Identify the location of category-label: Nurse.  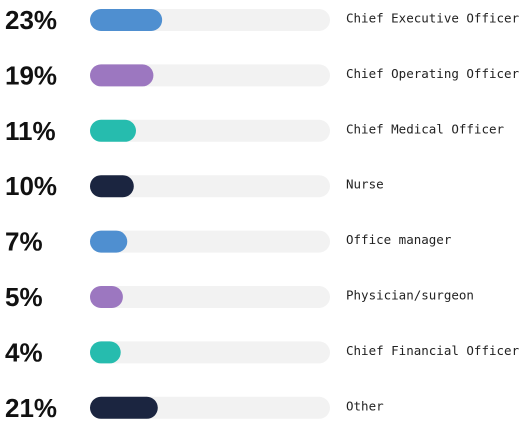
(365, 184).